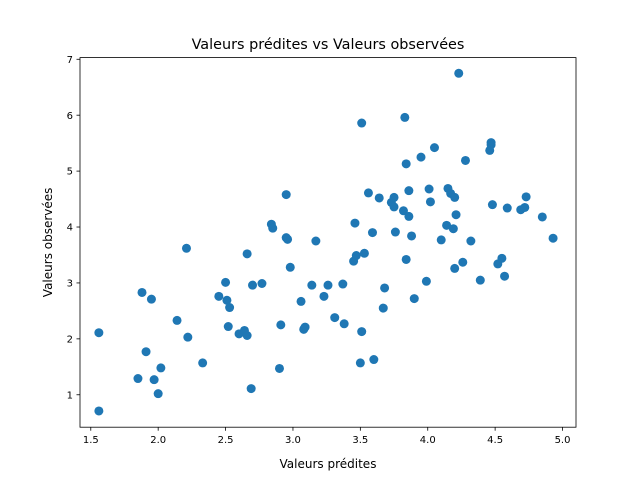 This screenshot has height=484, width=640. What do you see at coordinates (563, 440) in the screenshot?
I see `x-tick-label: 5.0` at bounding box center [563, 440].